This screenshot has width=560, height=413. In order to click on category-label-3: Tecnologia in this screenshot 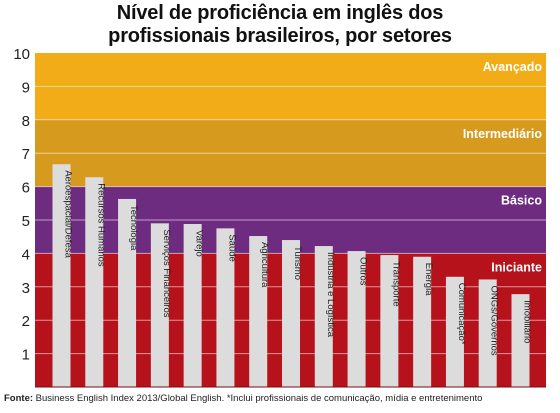, I will do `click(133, 228)`.